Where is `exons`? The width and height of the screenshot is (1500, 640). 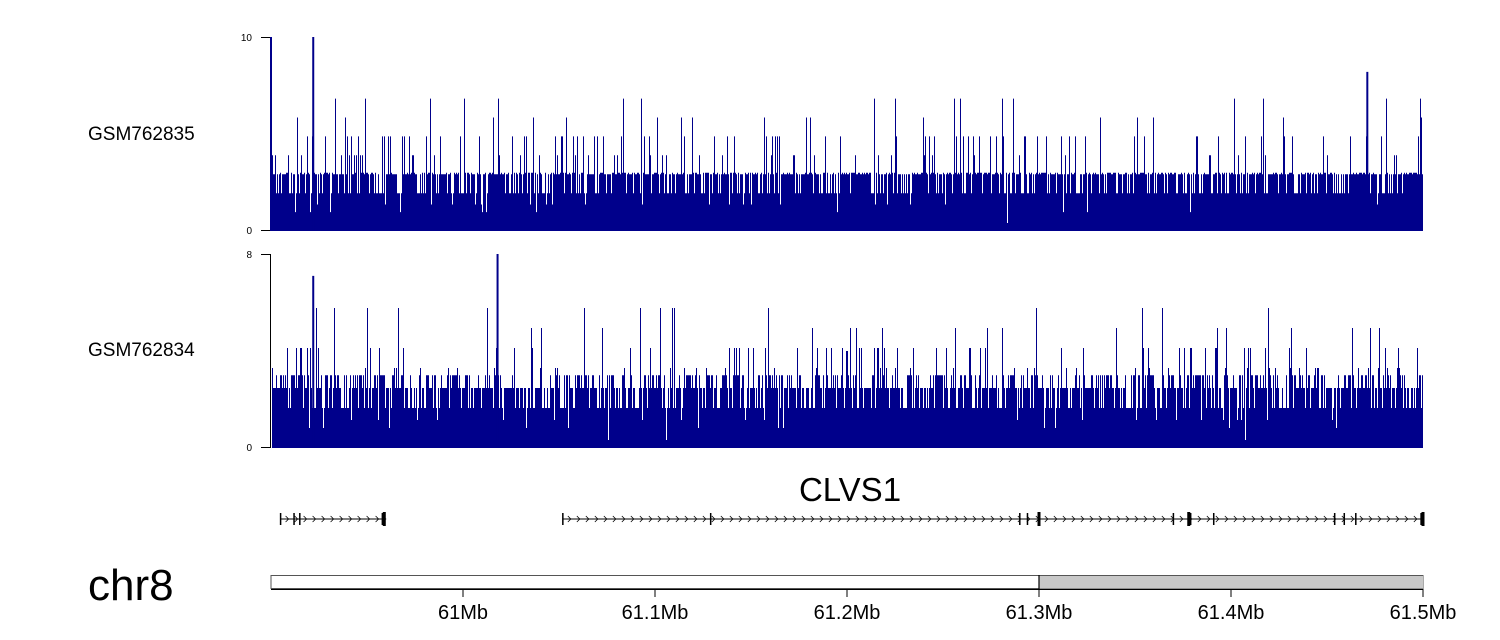
exons is located at coordinates (852, 519).